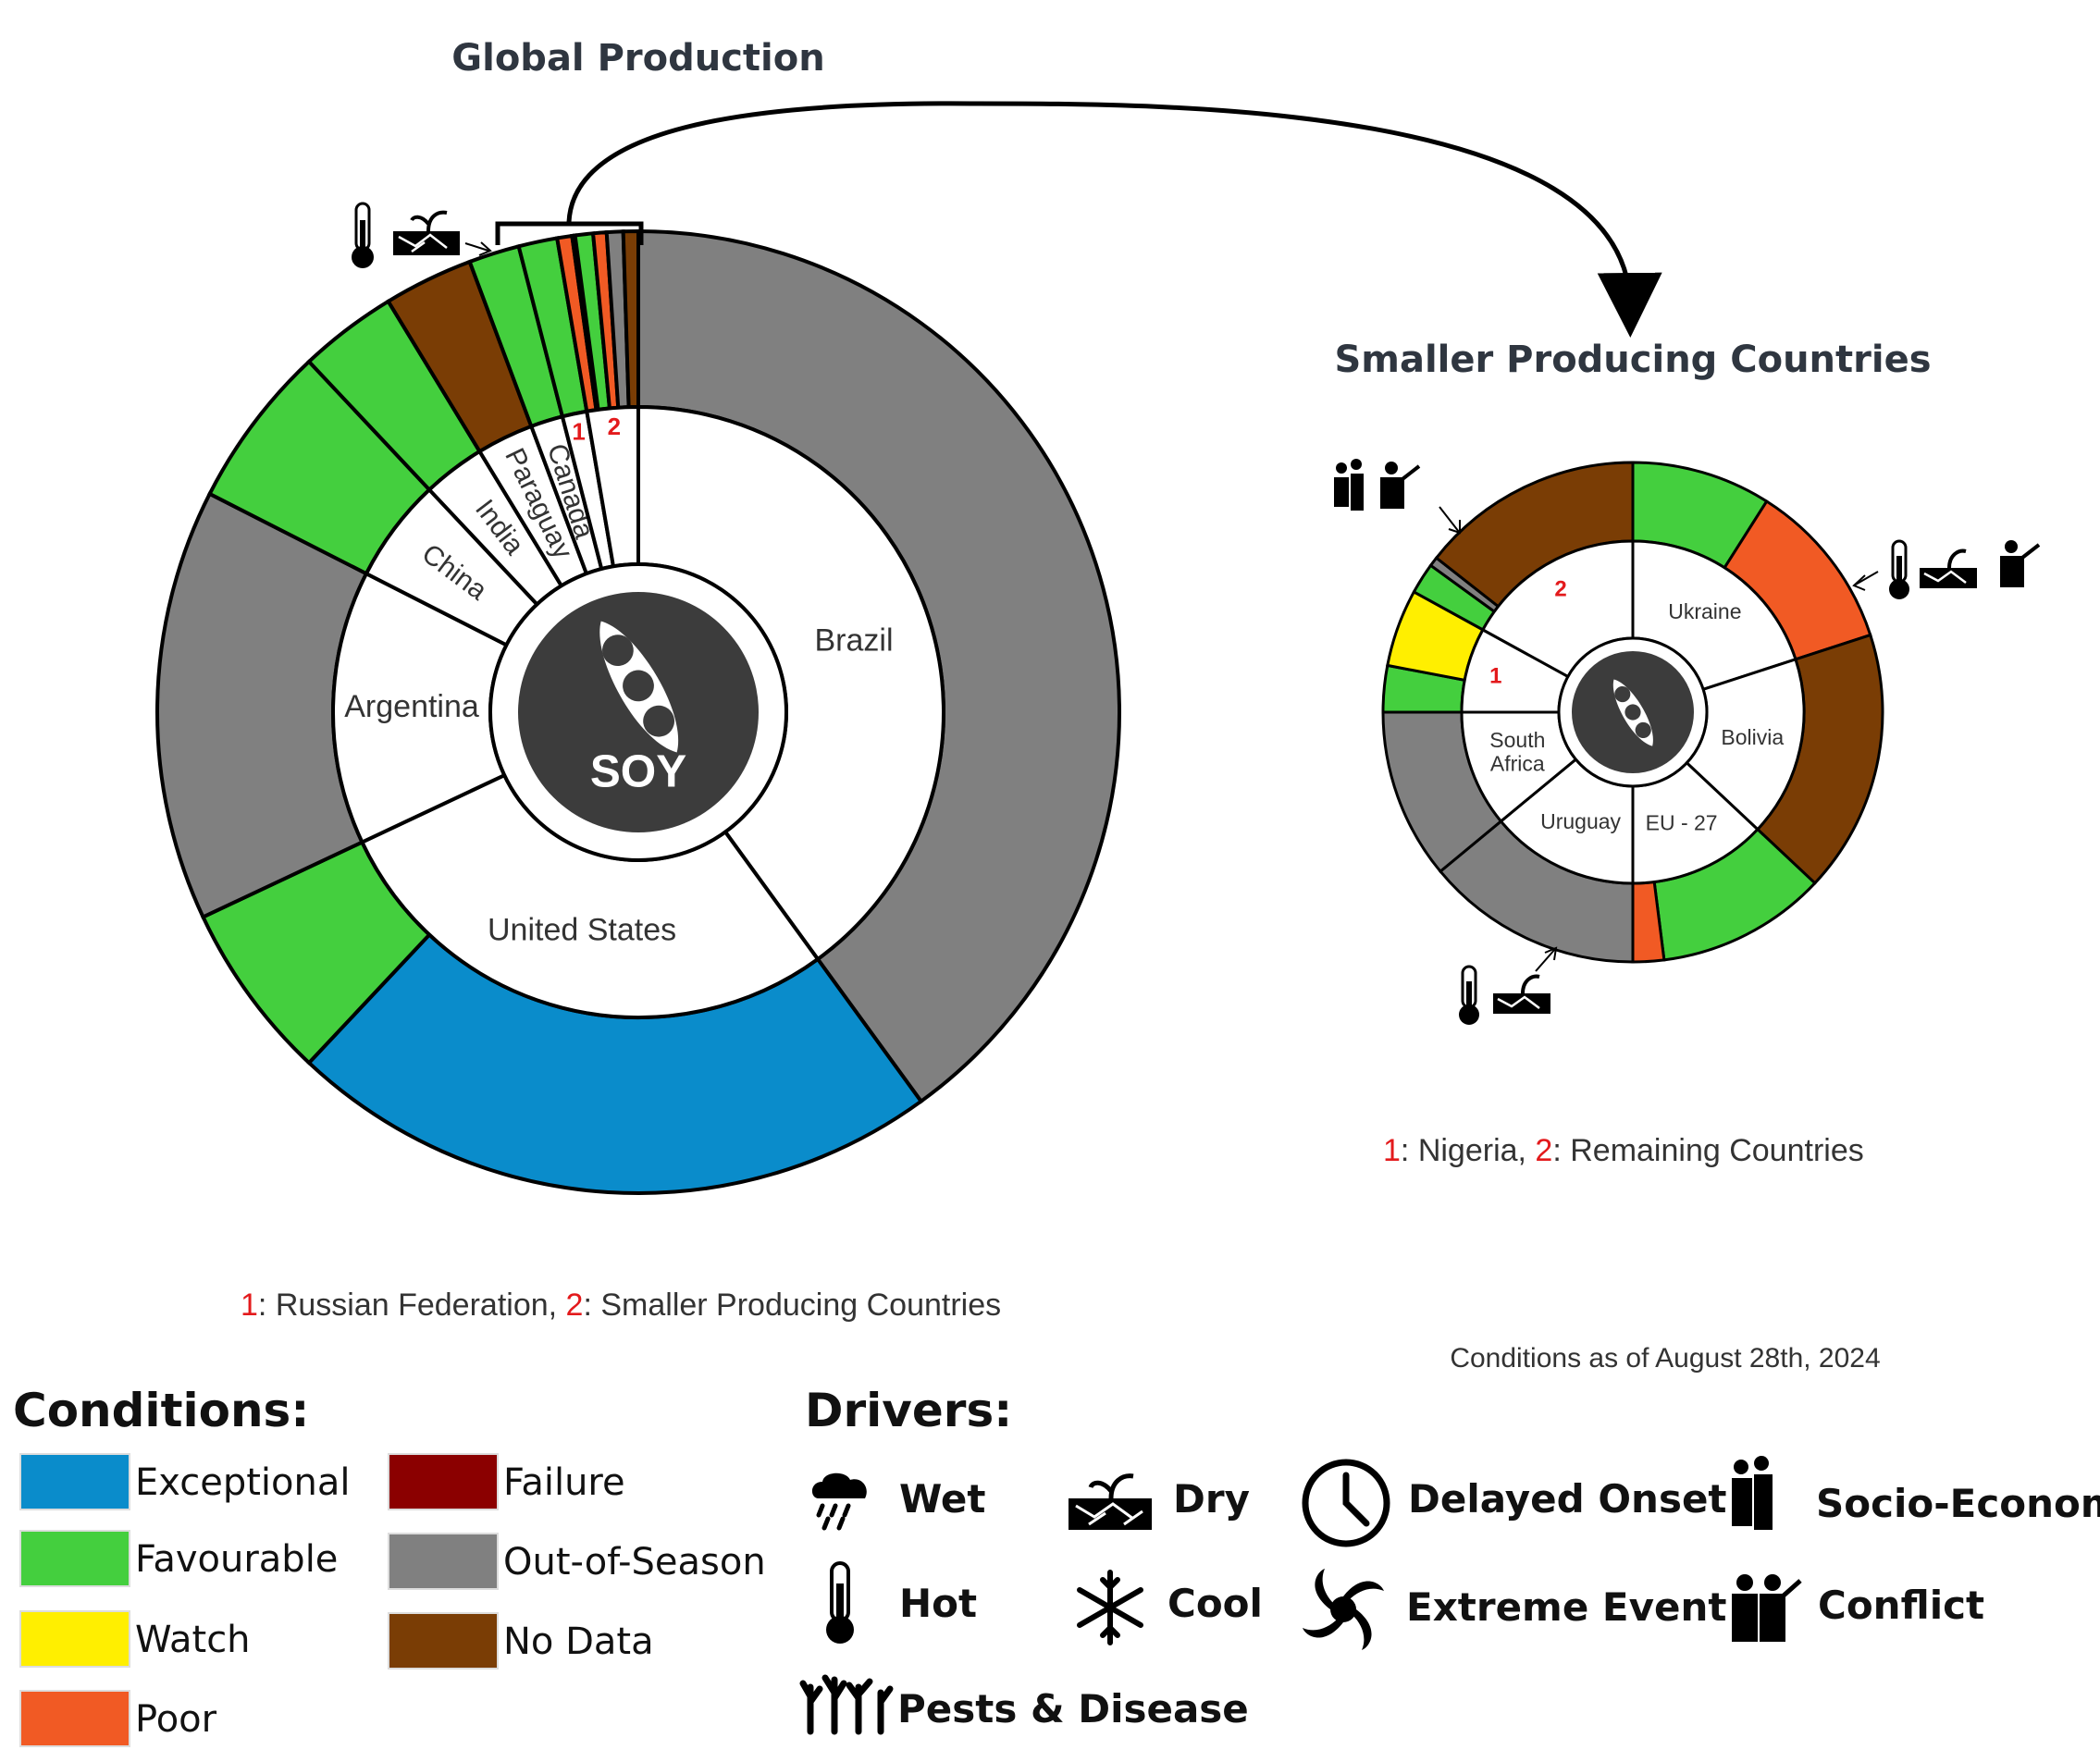 Image resolution: width=2100 pixels, height=1762 pixels. Describe the element at coordinates (1566, 1607) in the screenshot. I see `driver-extreme-event-label: Extreme Event` at that location.